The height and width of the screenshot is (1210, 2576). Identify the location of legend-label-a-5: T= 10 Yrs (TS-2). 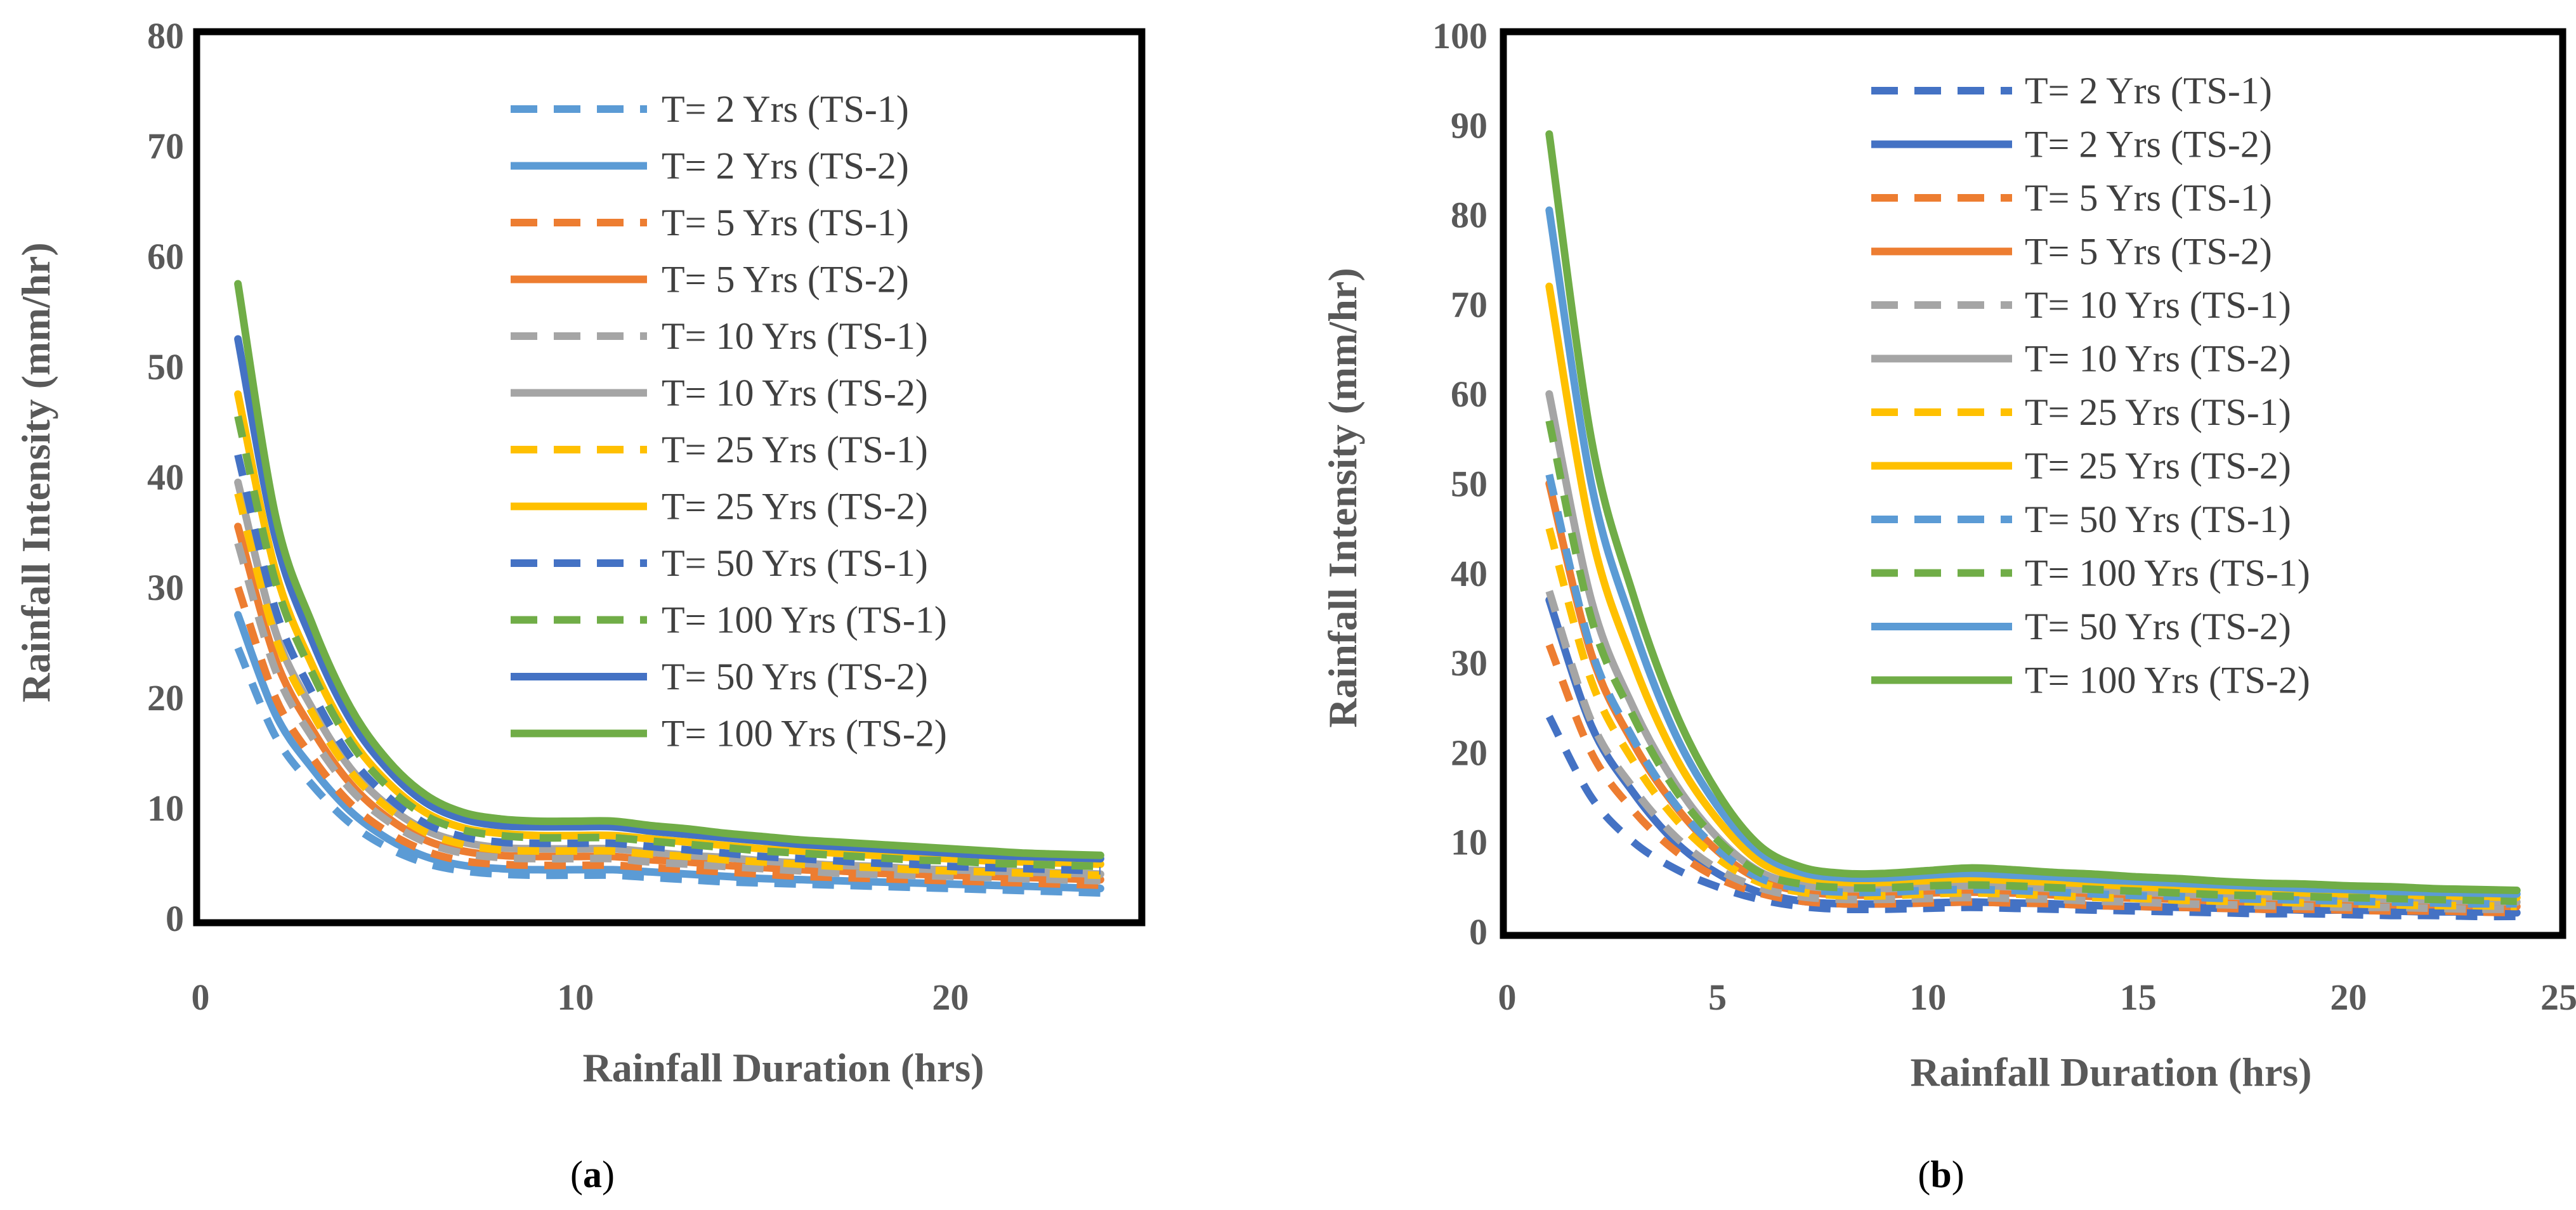
(795, 393).